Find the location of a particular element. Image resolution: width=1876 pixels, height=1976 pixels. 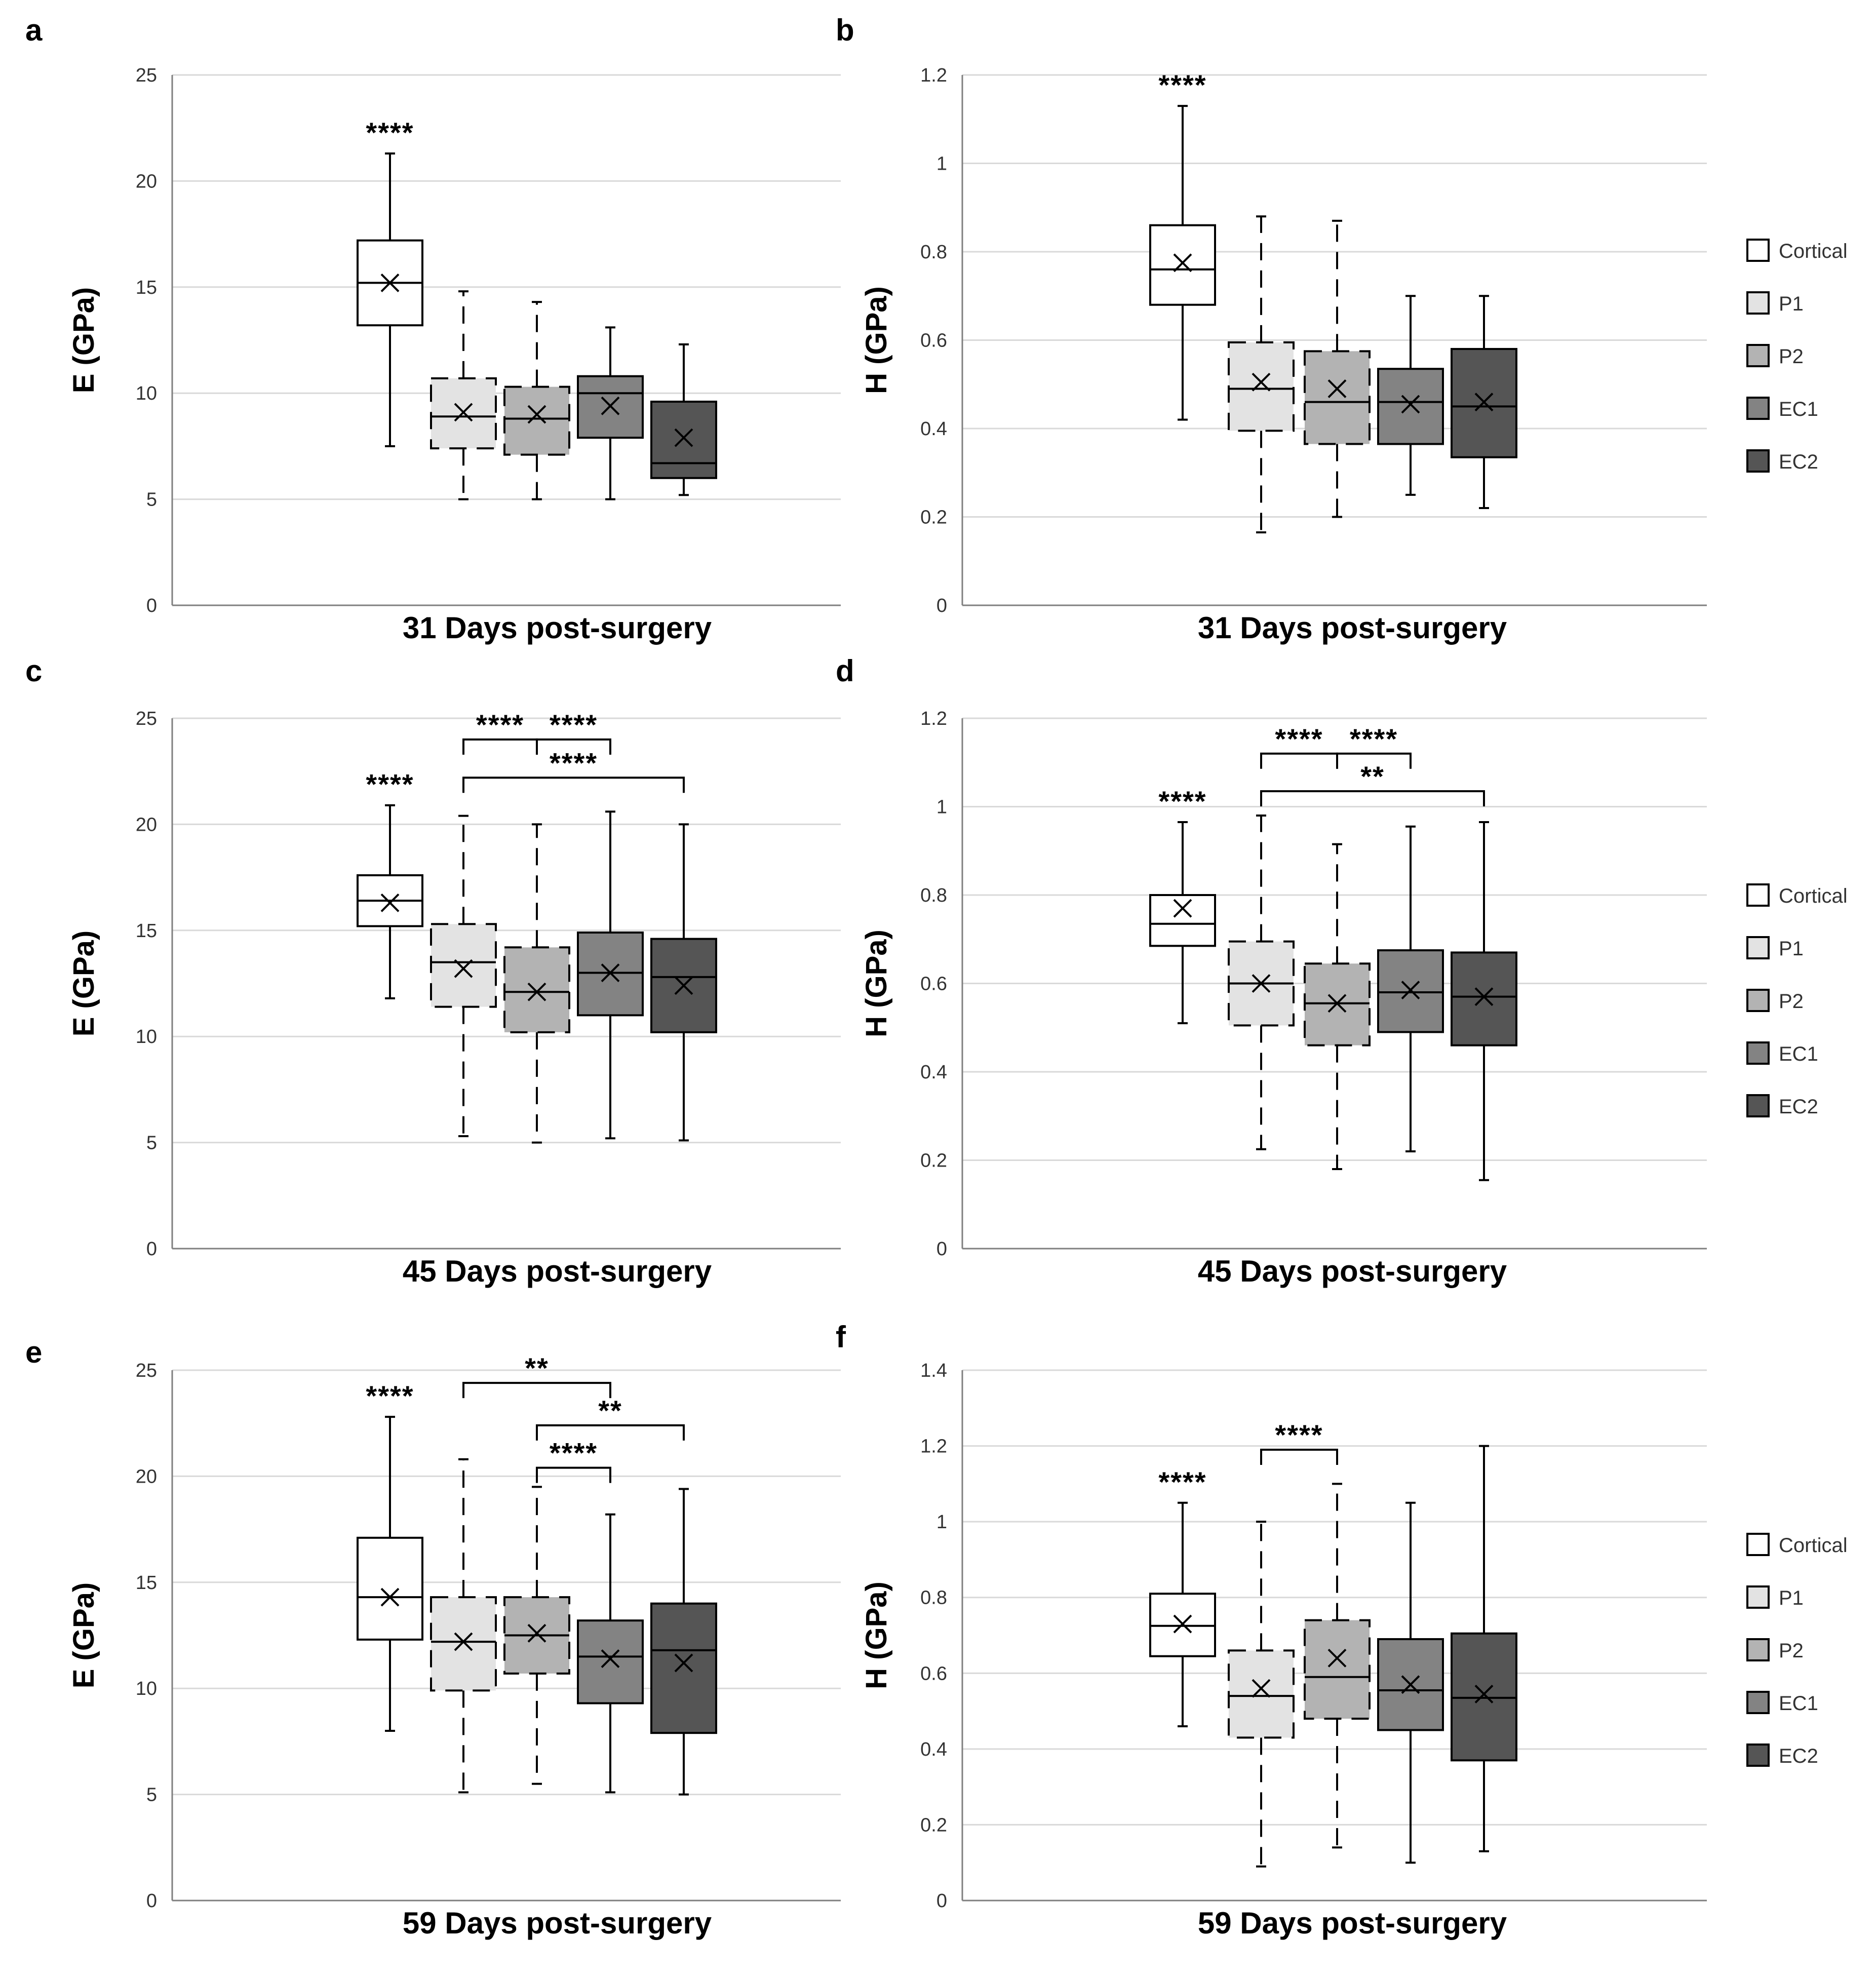

x-axis-label: 59 Days post-surgery is located at coordinates (558, 1923).